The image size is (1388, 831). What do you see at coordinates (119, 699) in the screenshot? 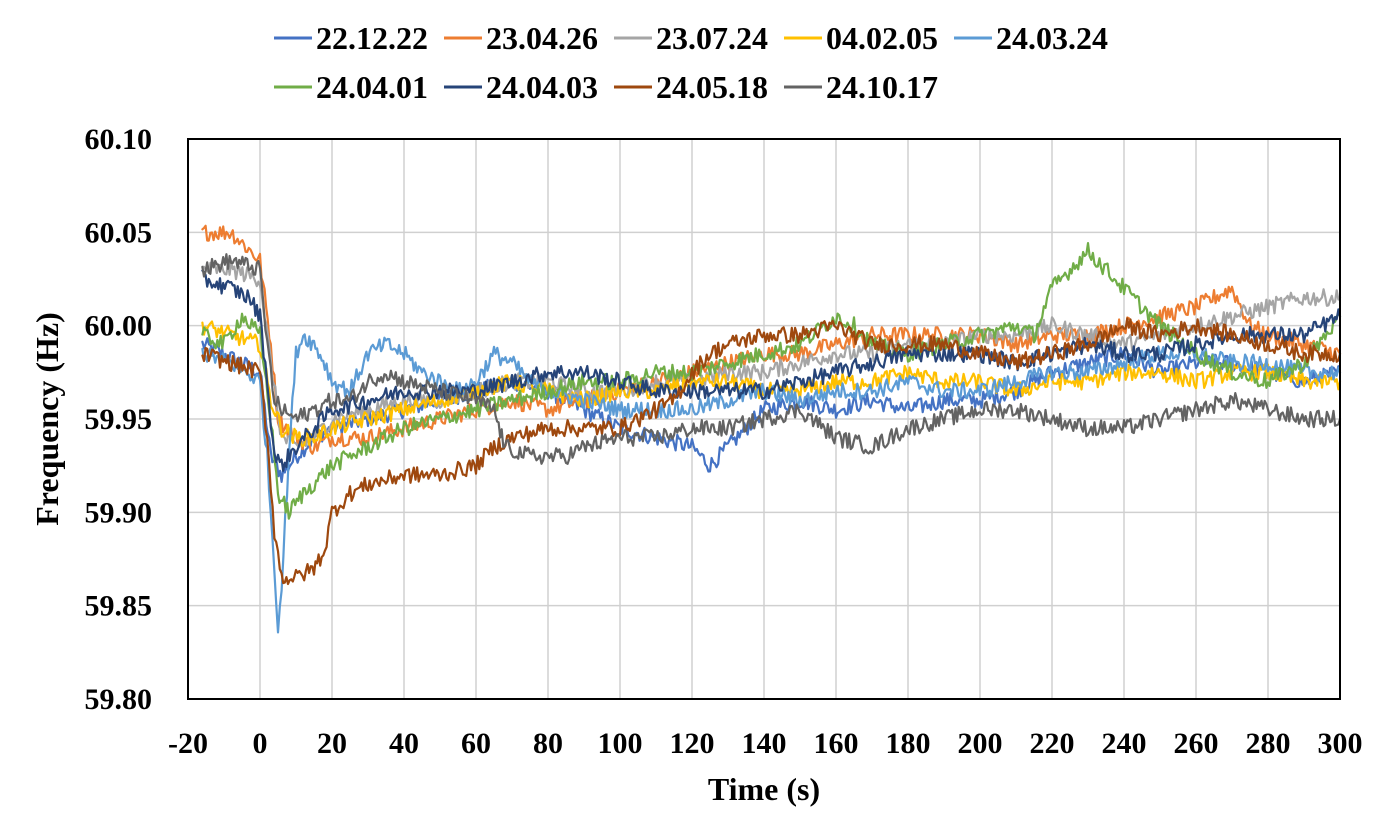
I see `y-tick-label: 59.80` at bounding box center [119, 699].